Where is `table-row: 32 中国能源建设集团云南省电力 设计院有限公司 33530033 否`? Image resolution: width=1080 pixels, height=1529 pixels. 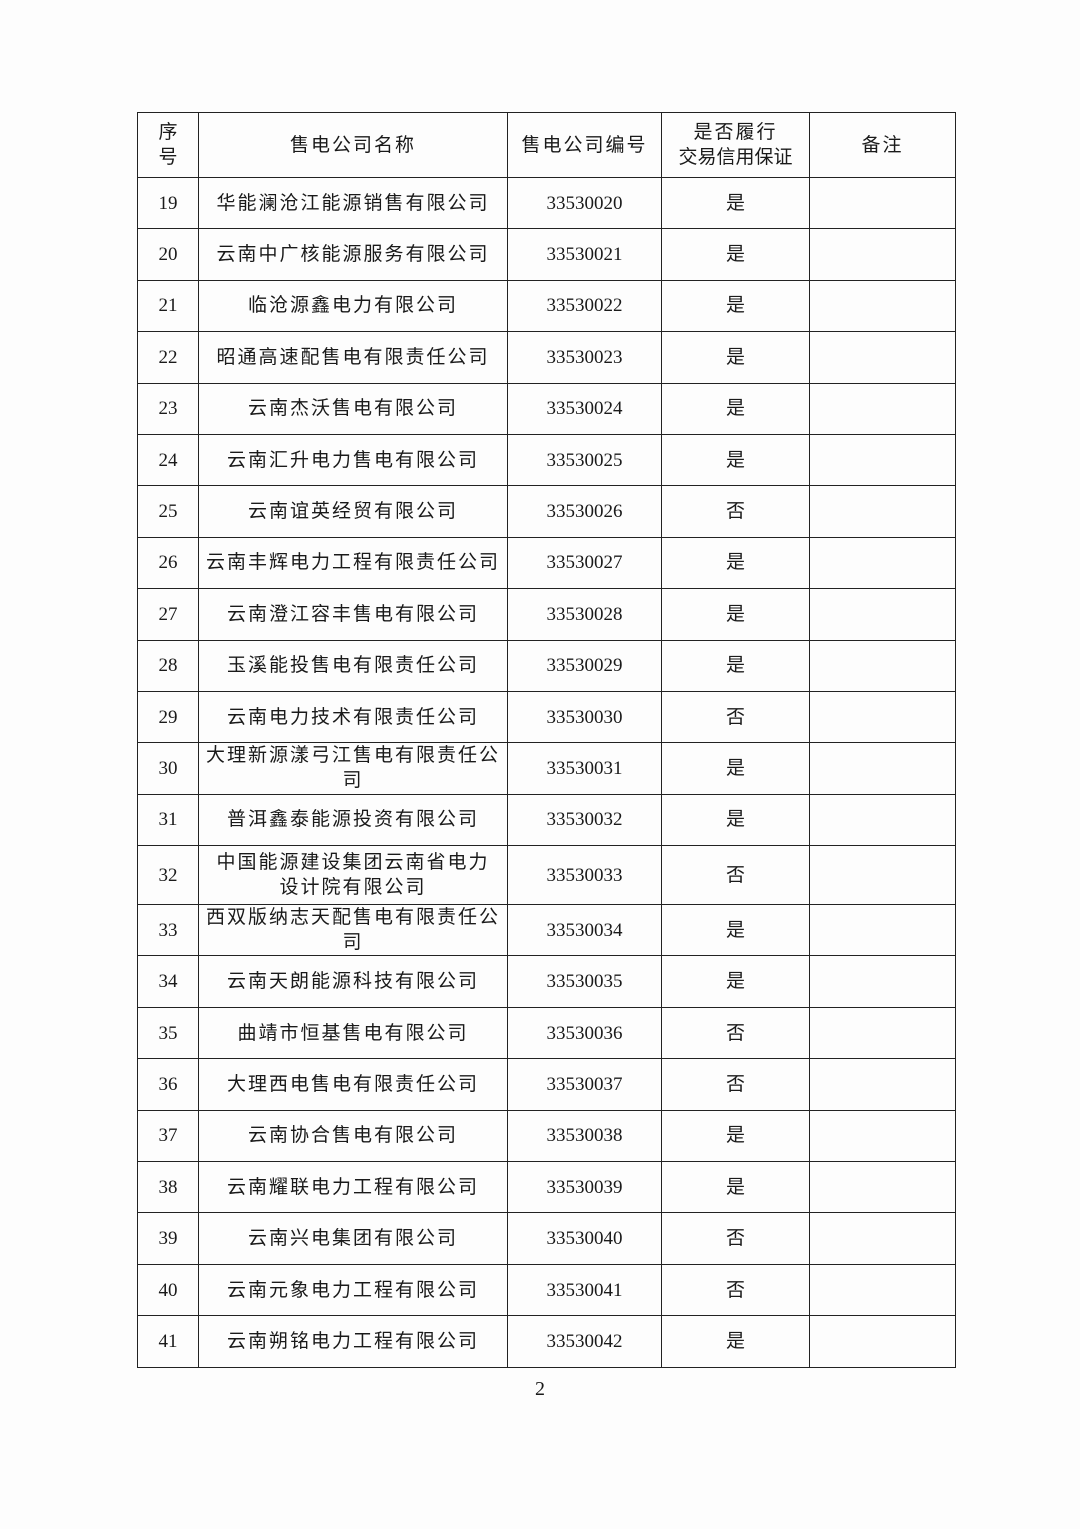
table-row: 32 中国能源建设集团云南省电力 设计院有限公司 33530033 否 is located at coordinates (546, 875).